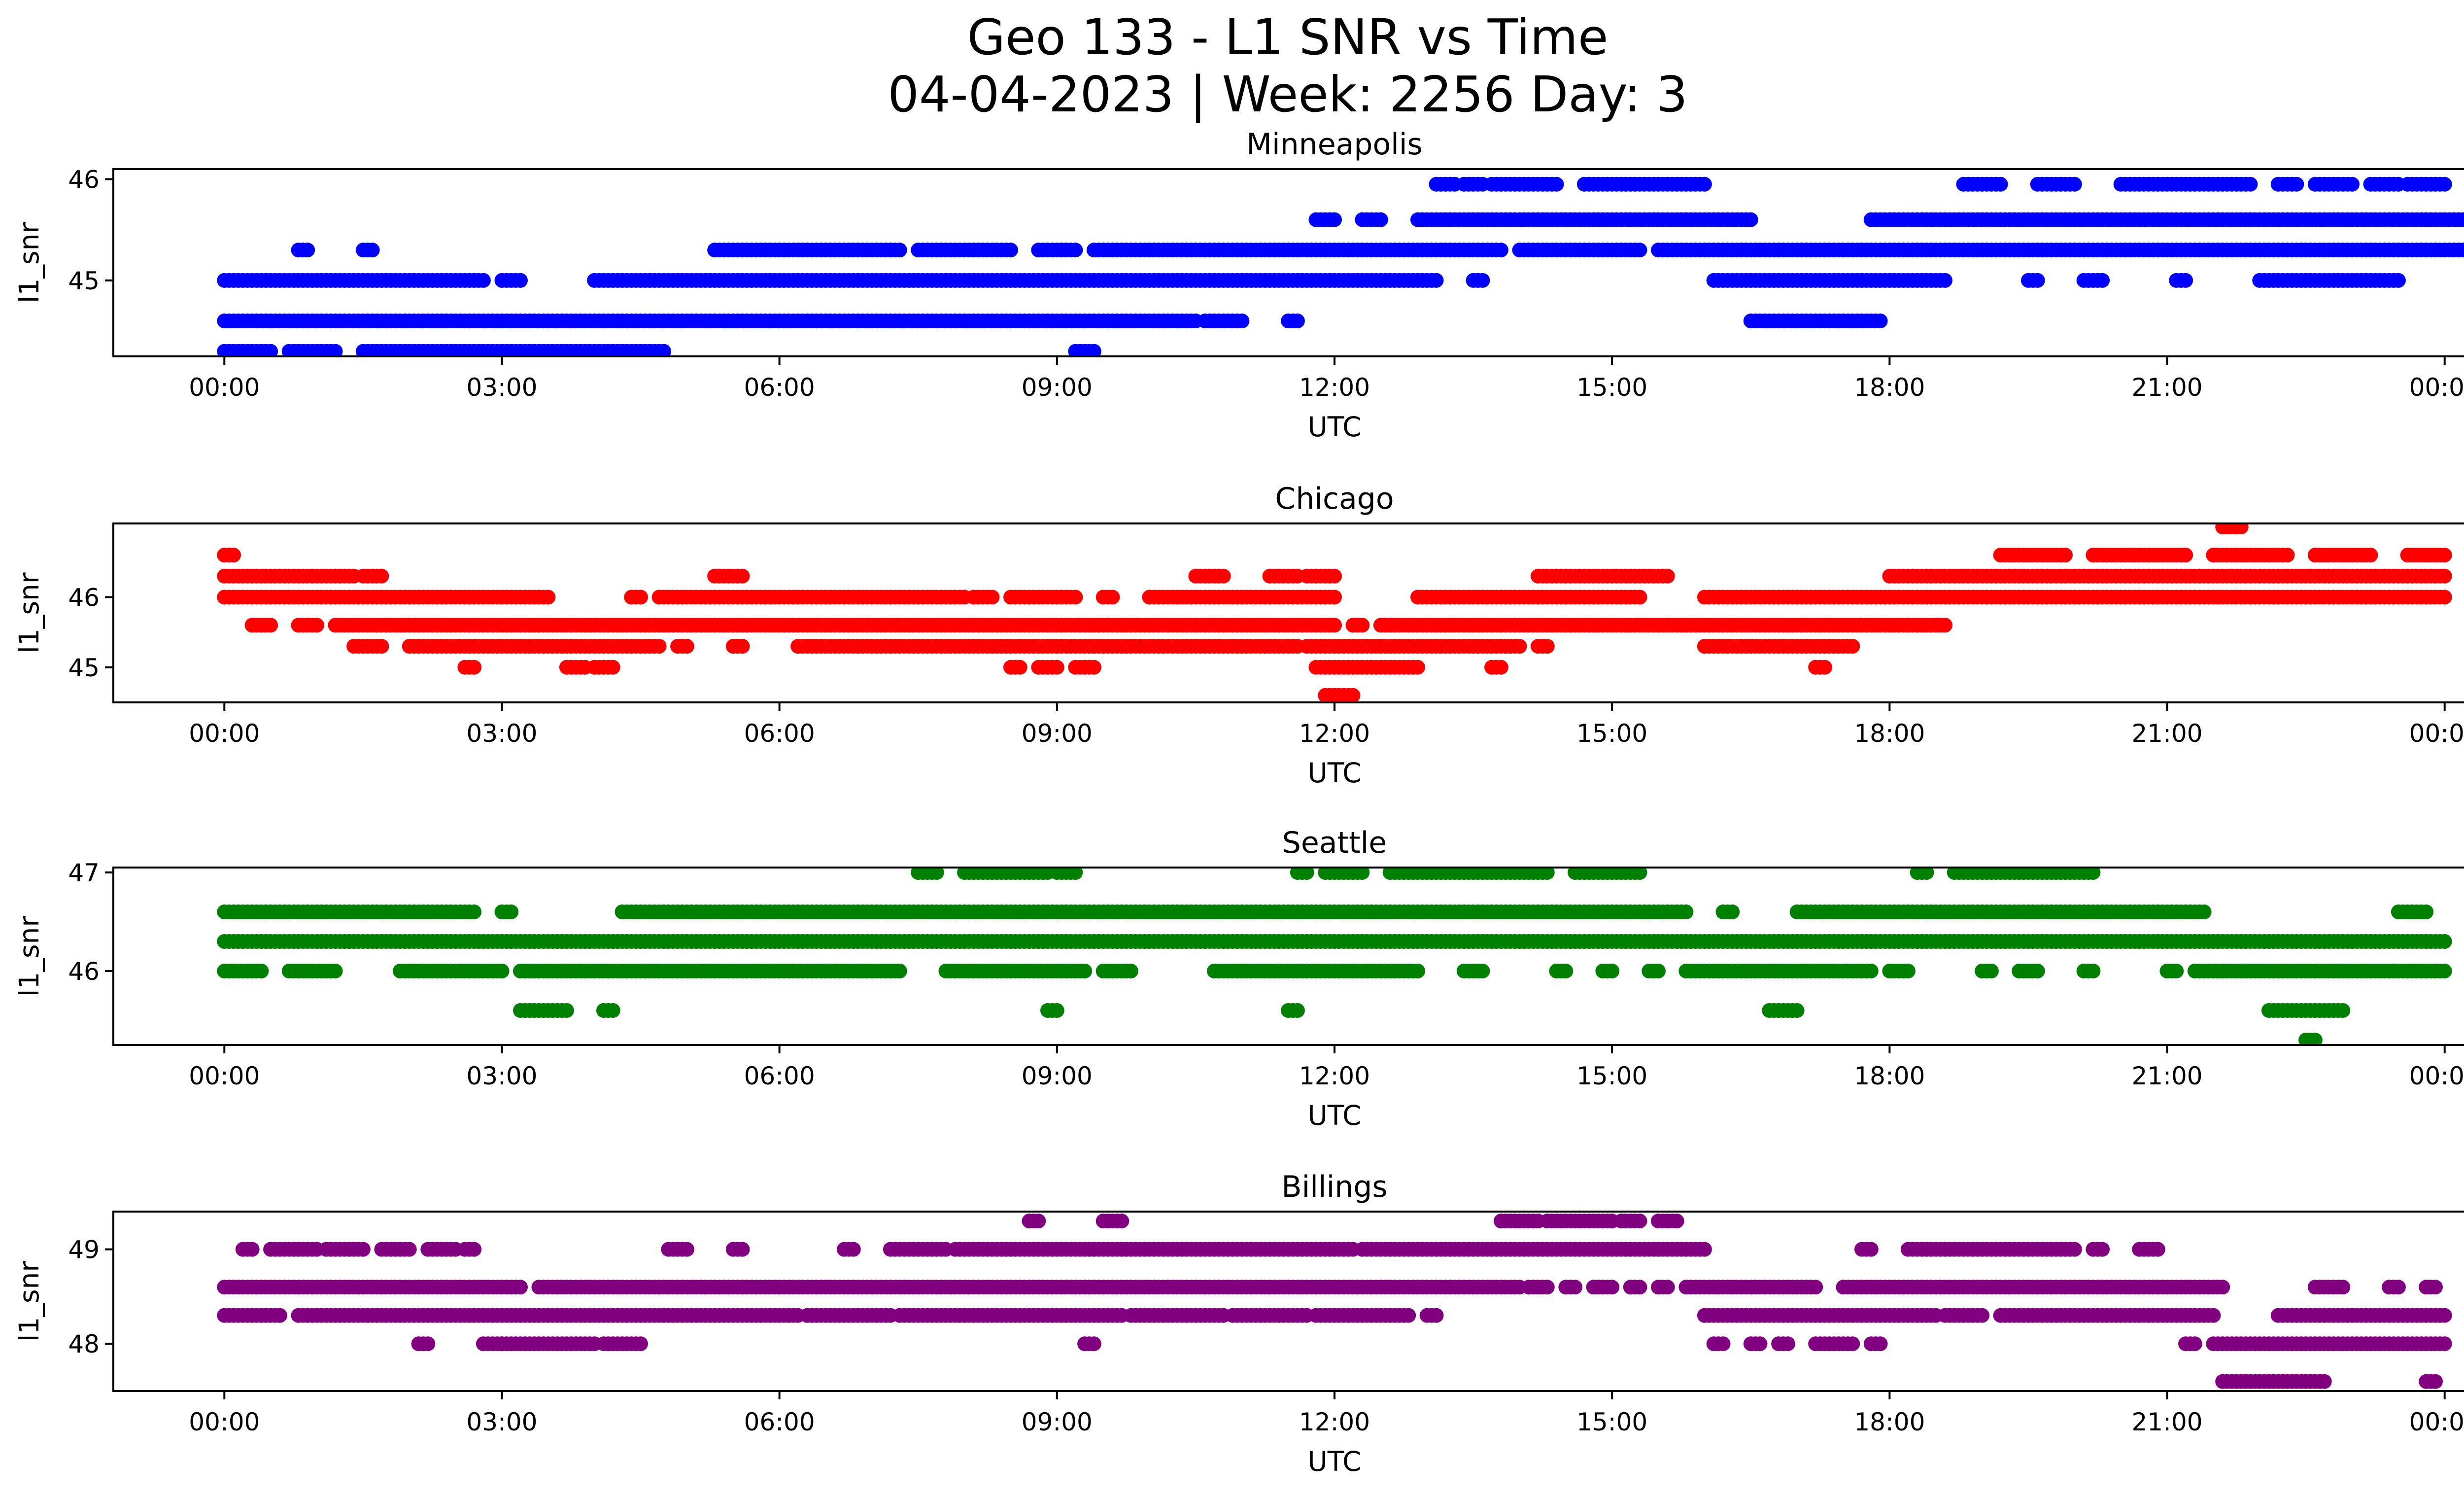 The width and height of the screenshot is (2464, 1495). Describe the element at coordinates (1889, 387) in the screenshot. I see `x-tick-label: 18:00` at that location.